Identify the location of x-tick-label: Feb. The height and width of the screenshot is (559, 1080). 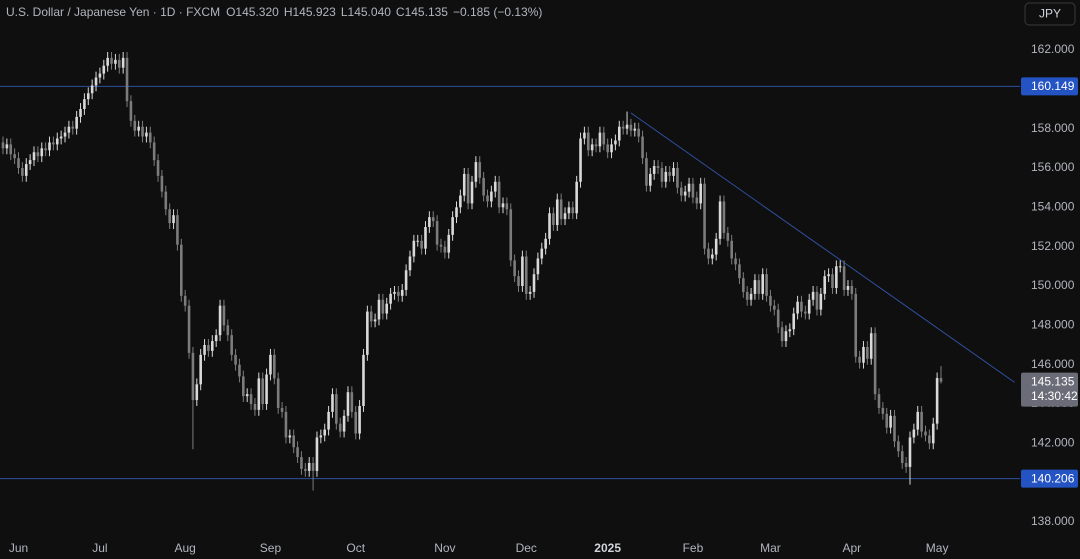
(693, 548).